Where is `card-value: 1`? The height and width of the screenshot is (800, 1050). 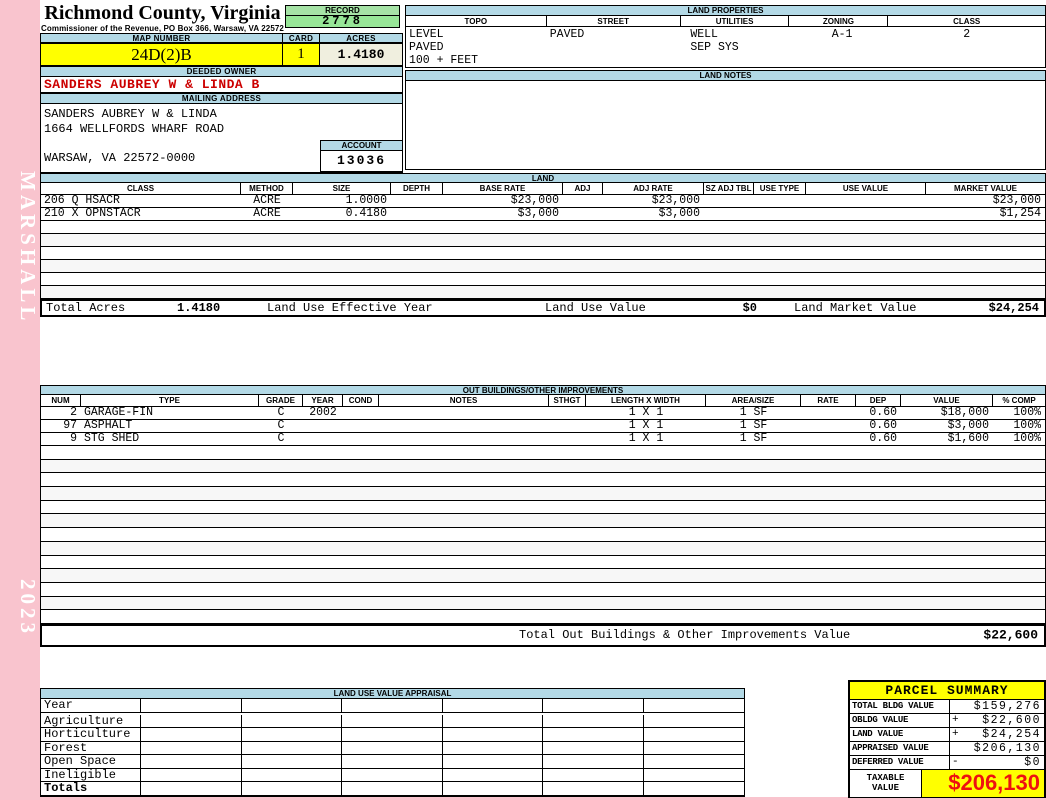
card-value: 1 is located at coordinates (301, 54).